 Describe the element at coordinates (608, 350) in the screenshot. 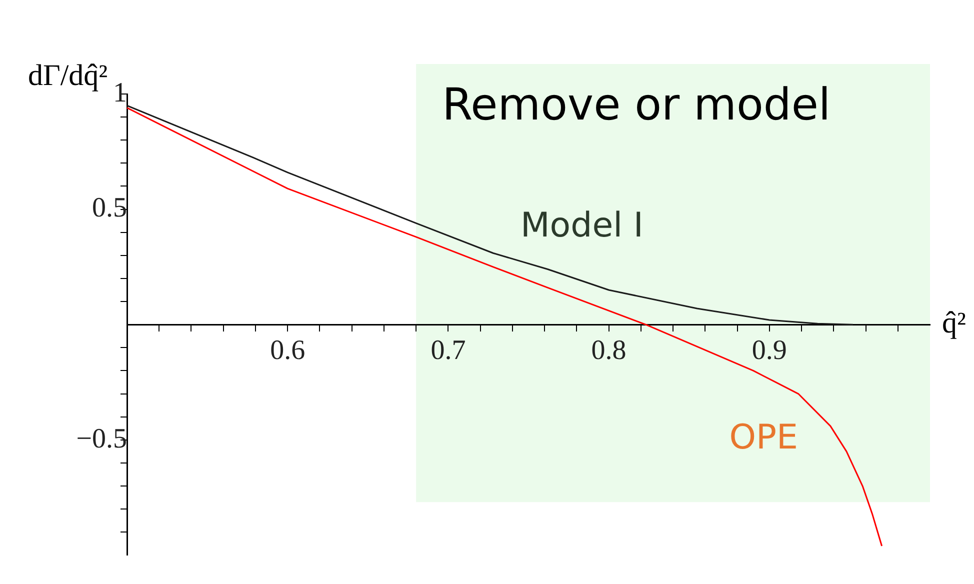

I see `x-tick-label: 0.8` at that location.